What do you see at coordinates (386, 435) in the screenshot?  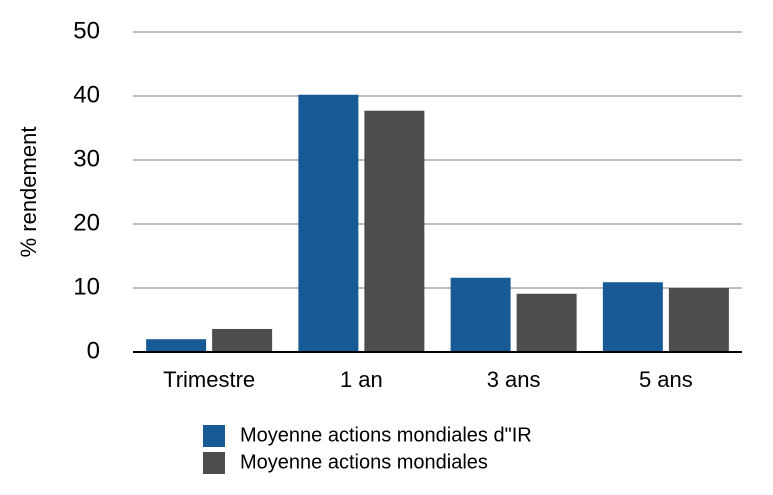 I see `legend-label: Moyenne actions mondiales d"IR` at bounding box center [386, 435].